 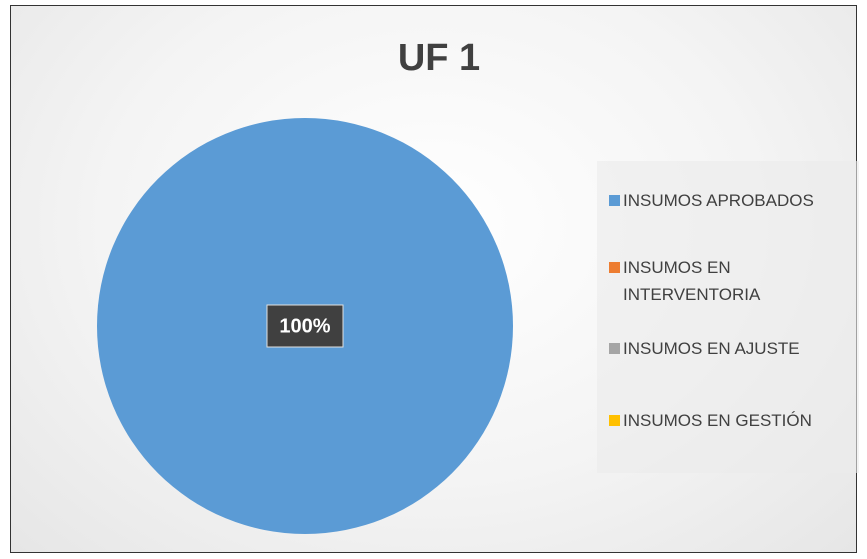 I want to click on legend-item: INSUMOS APROBADOS, so click(x=734, y=200).